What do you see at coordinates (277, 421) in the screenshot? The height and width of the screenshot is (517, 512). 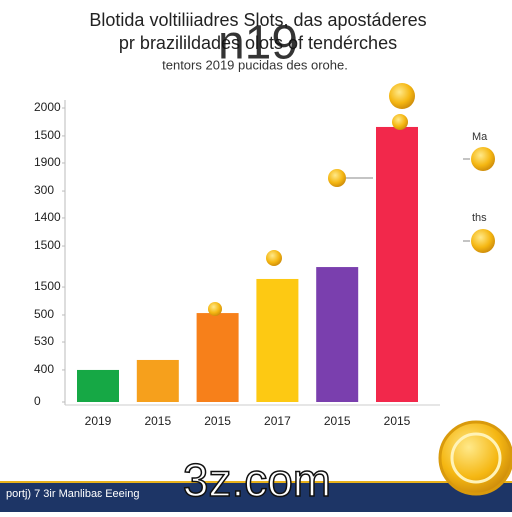 I see `x-tick-label: 2017` at bounding box center [277, 421].